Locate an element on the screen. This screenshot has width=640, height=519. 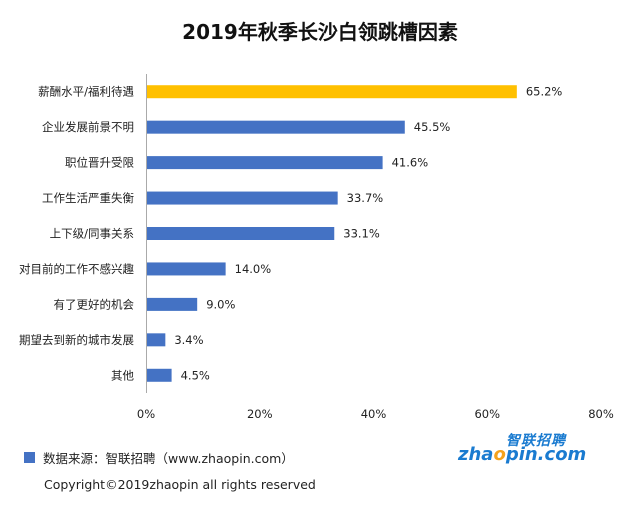
category-label: 工作生活严重失衡 is located at coordinates (88, 198).